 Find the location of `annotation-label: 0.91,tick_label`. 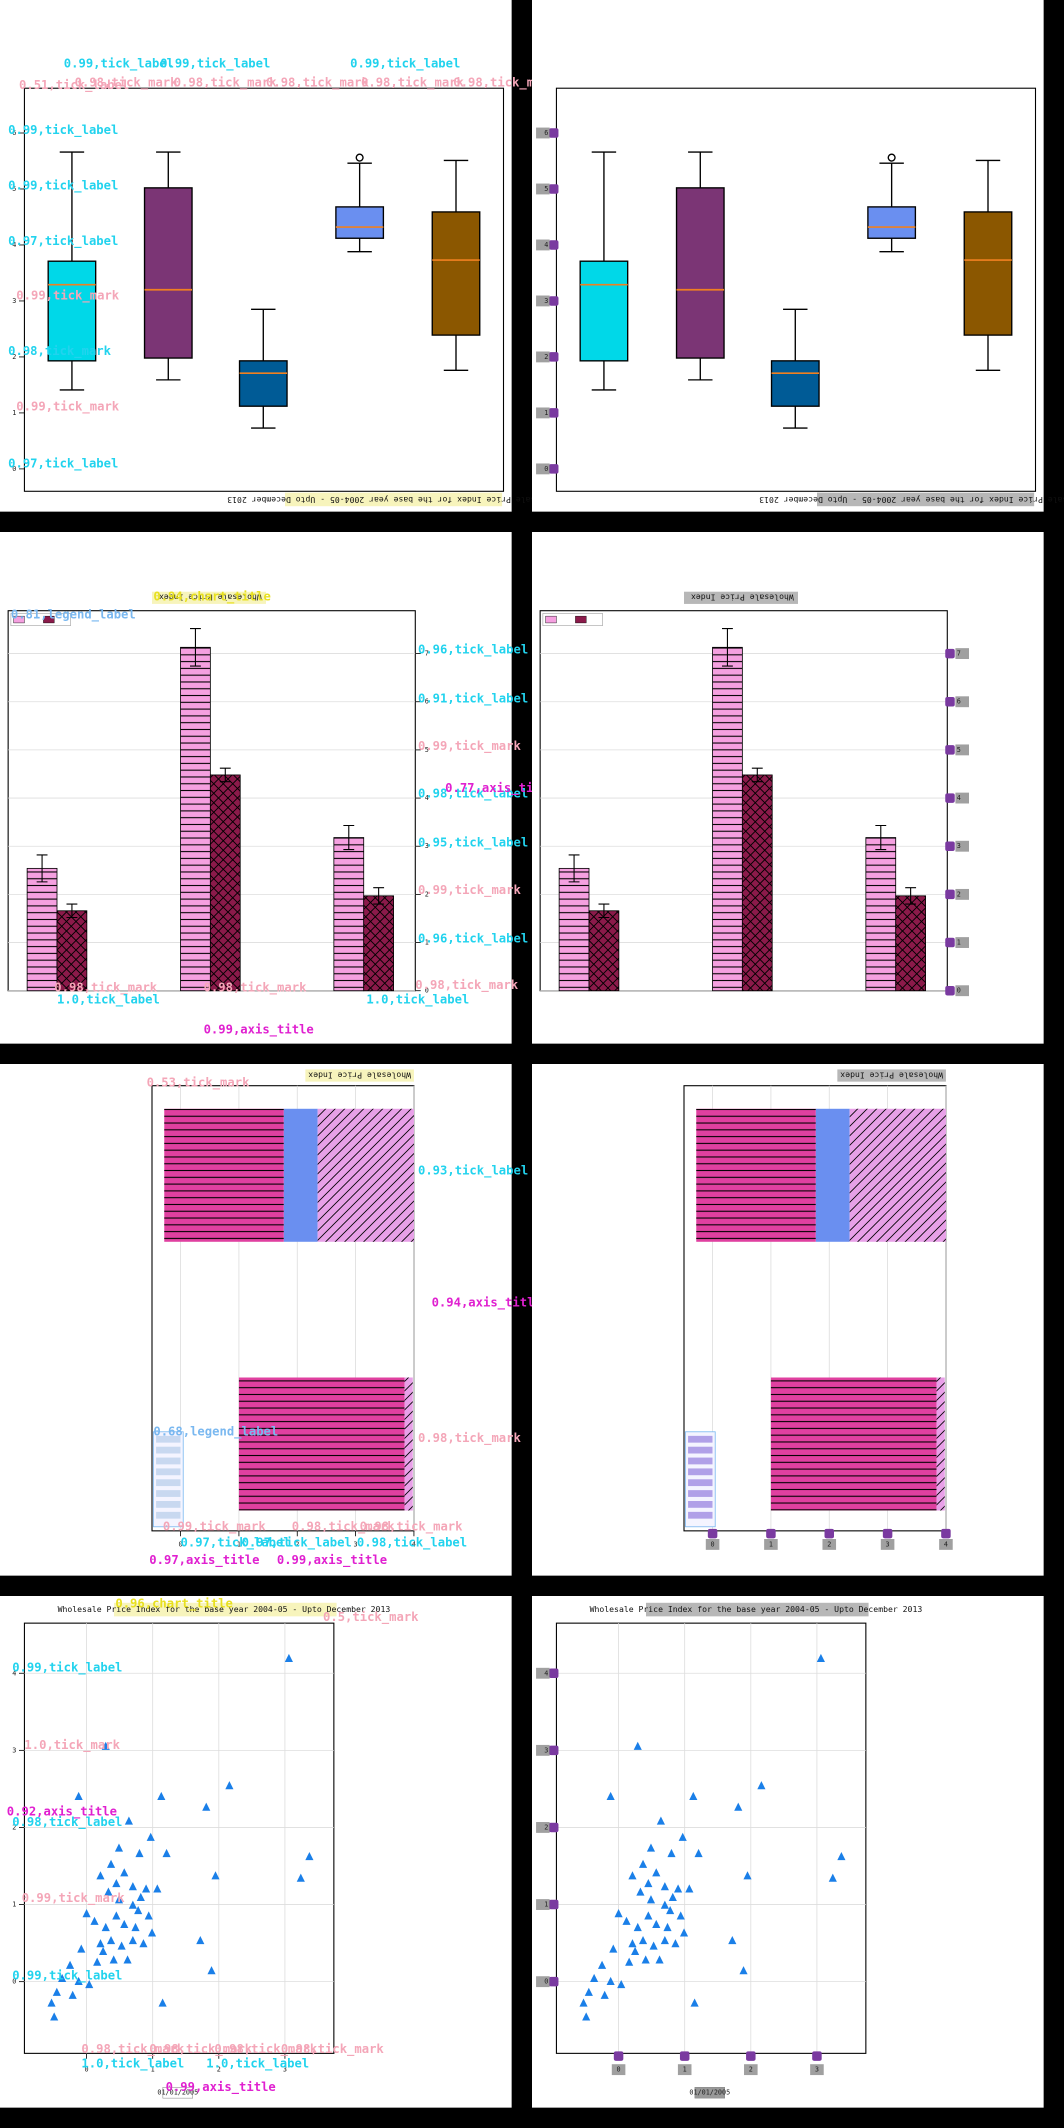

annotation-label: 0.91,tick_label is located at coordinates (473, 698).